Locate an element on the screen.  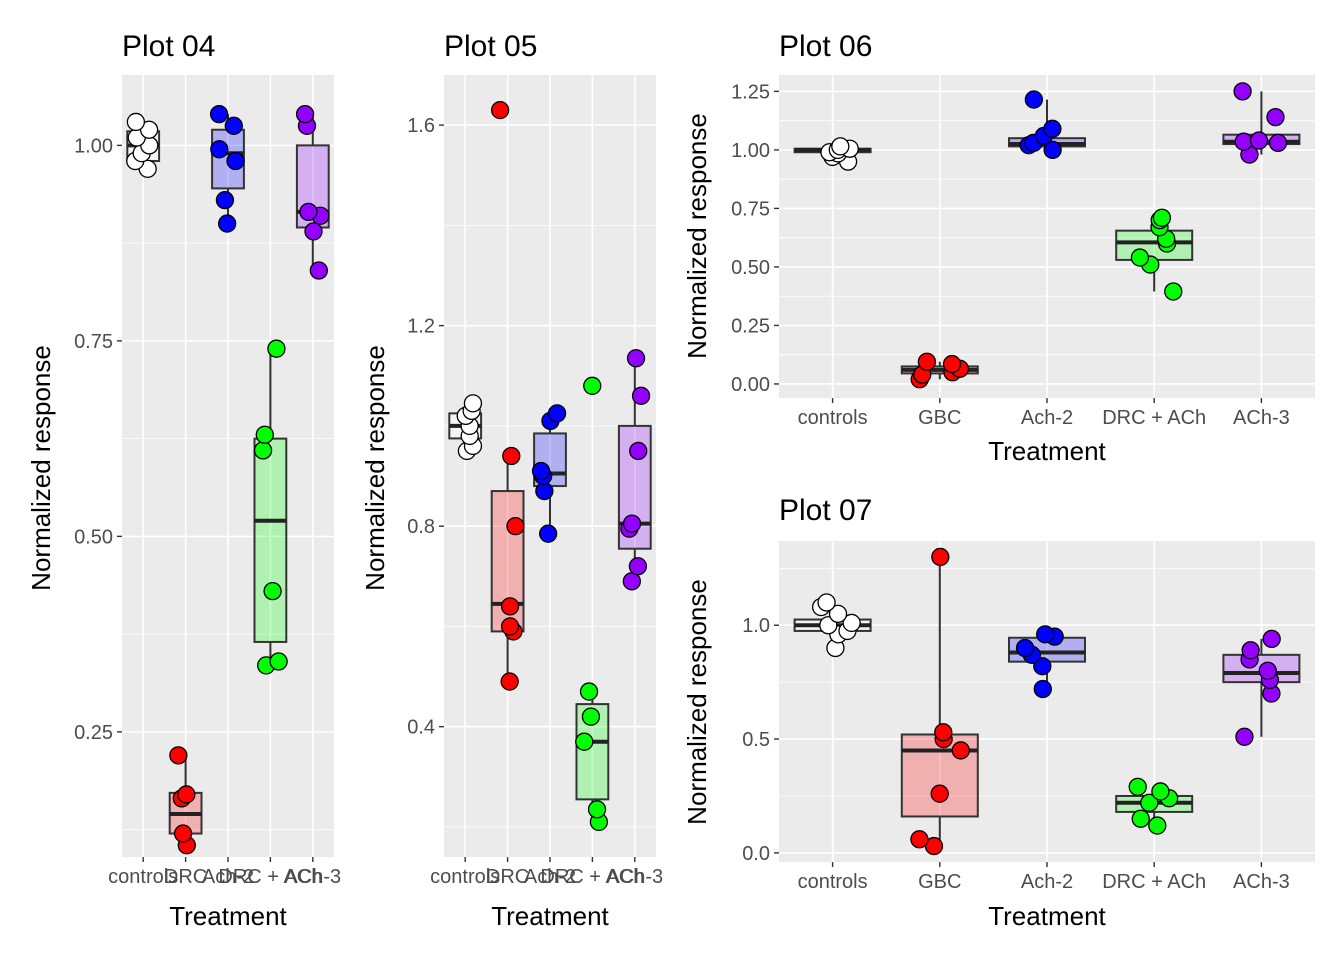
plot-05-box is located at coordinates (592, 752).